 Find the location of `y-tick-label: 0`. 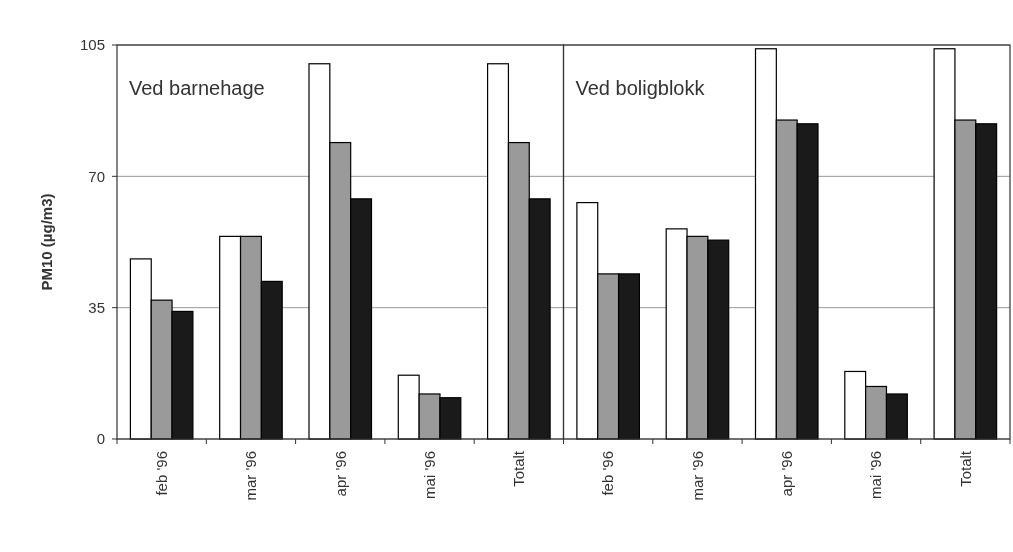

y-tick-label: 0 is located at coordinates (100, 439).